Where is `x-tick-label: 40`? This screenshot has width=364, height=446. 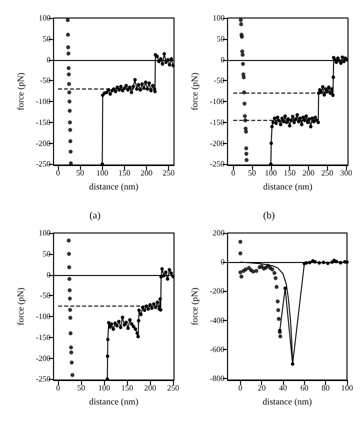
x-tick-label: 40 is located at coordinates (283, 388).